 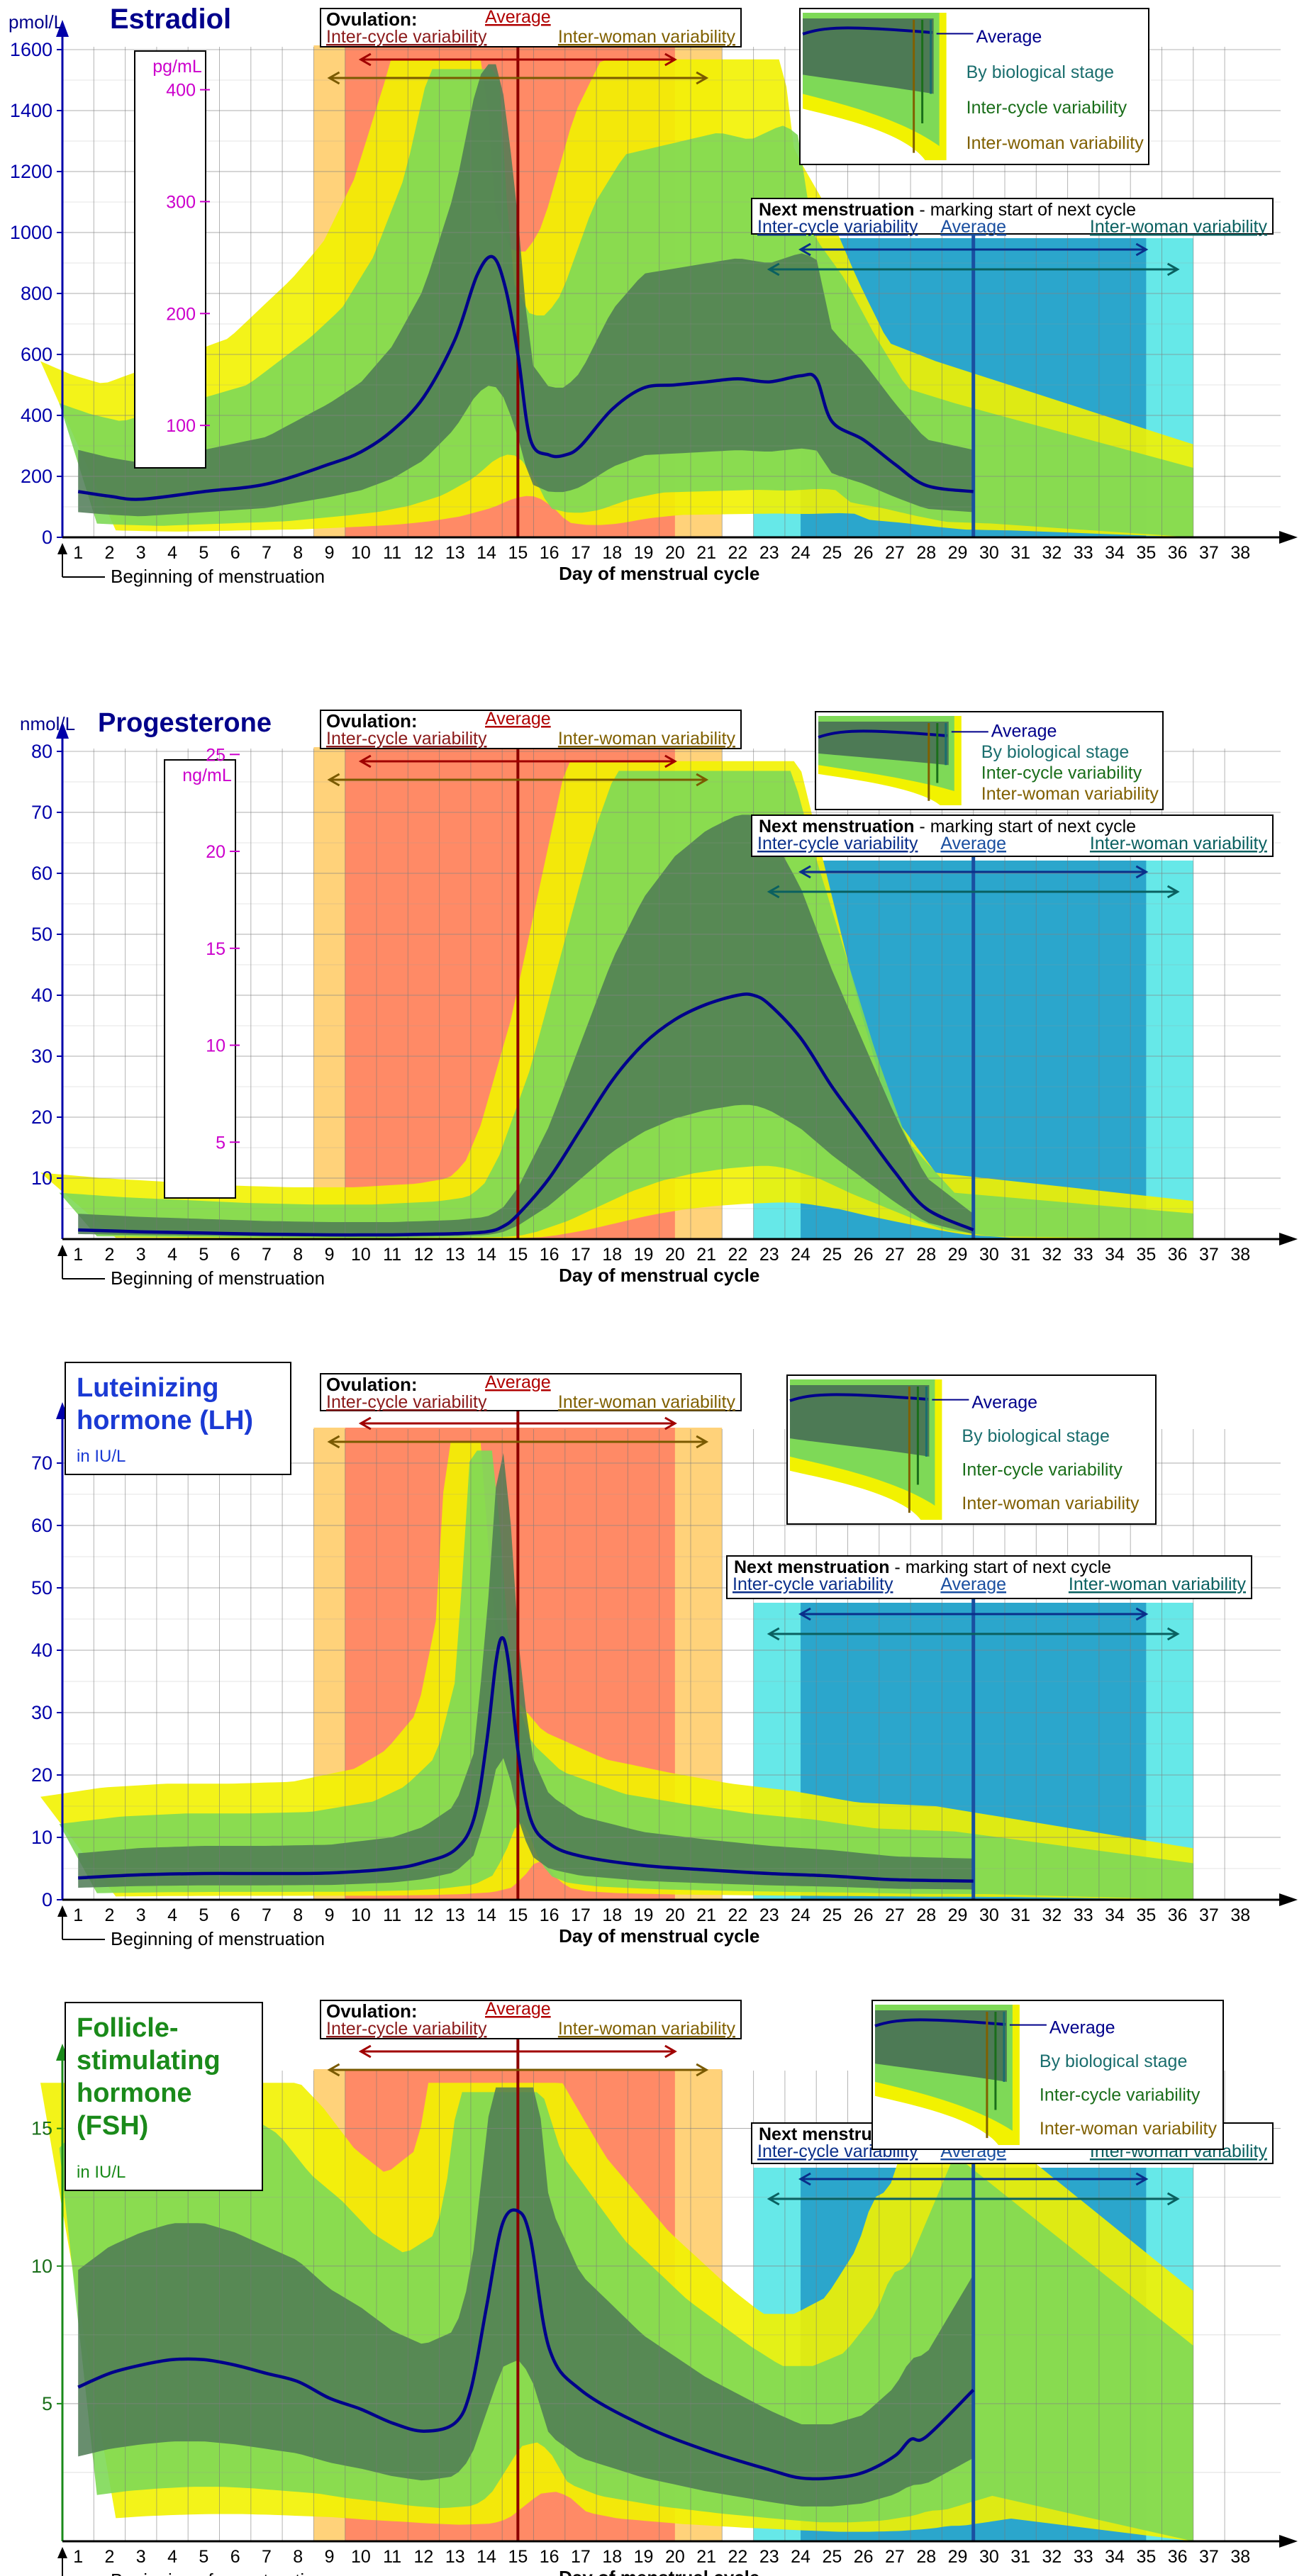 I want to click on menstruation-inter-cycle-label: Inter-cycle variability, so click(x=813, y=1584).